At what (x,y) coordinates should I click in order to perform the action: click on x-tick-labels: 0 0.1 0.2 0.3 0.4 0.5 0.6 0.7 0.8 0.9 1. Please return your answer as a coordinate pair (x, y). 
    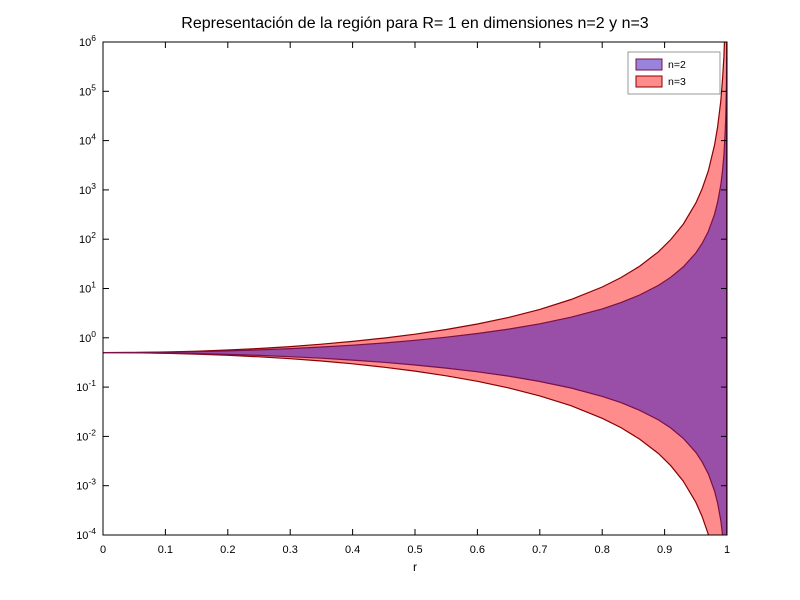
    Looking at the image, I should click on (415, 550).